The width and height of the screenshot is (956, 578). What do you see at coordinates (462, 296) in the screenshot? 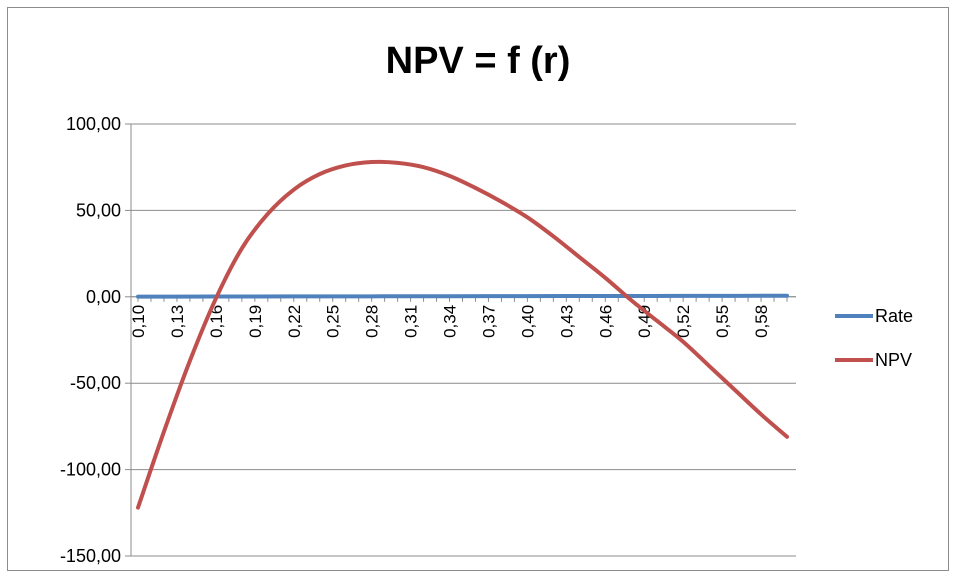
I see `series-line-rate` at bounding box center [462, 296].